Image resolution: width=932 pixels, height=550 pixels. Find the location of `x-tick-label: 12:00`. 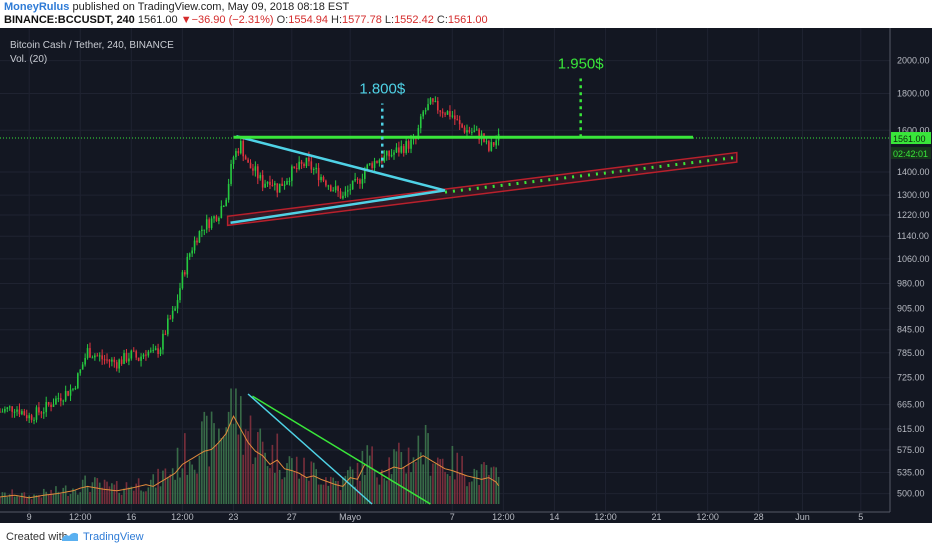

x-tick-label: 12:00 is located at coordinates (707, 517).